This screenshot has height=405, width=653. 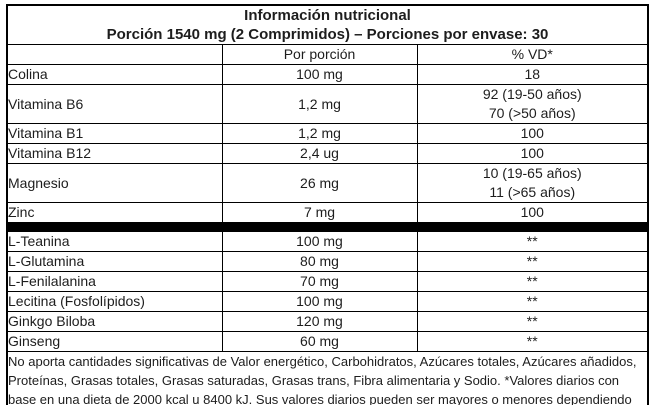 What do you see at coordinates (327, 15) in the screenshot?
I see `table-title: Información nutricional` at bounding box center [327, 15].